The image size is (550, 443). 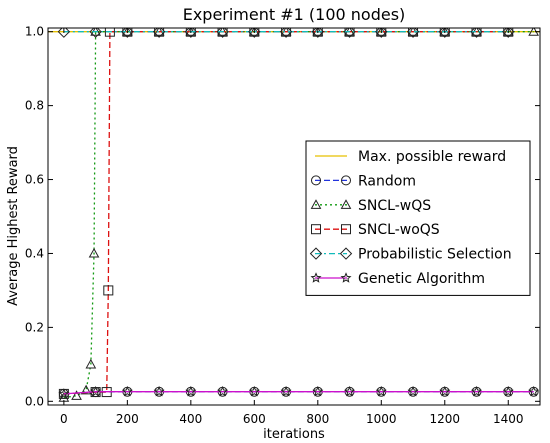 I want to click on x-tick-label: 1400, so click(x=508, y=419).